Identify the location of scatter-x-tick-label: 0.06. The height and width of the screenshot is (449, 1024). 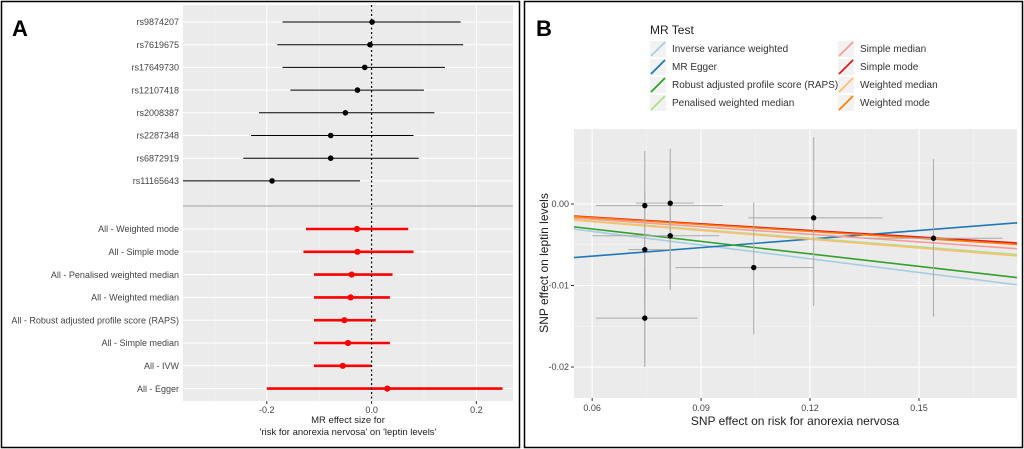
(592, 408).